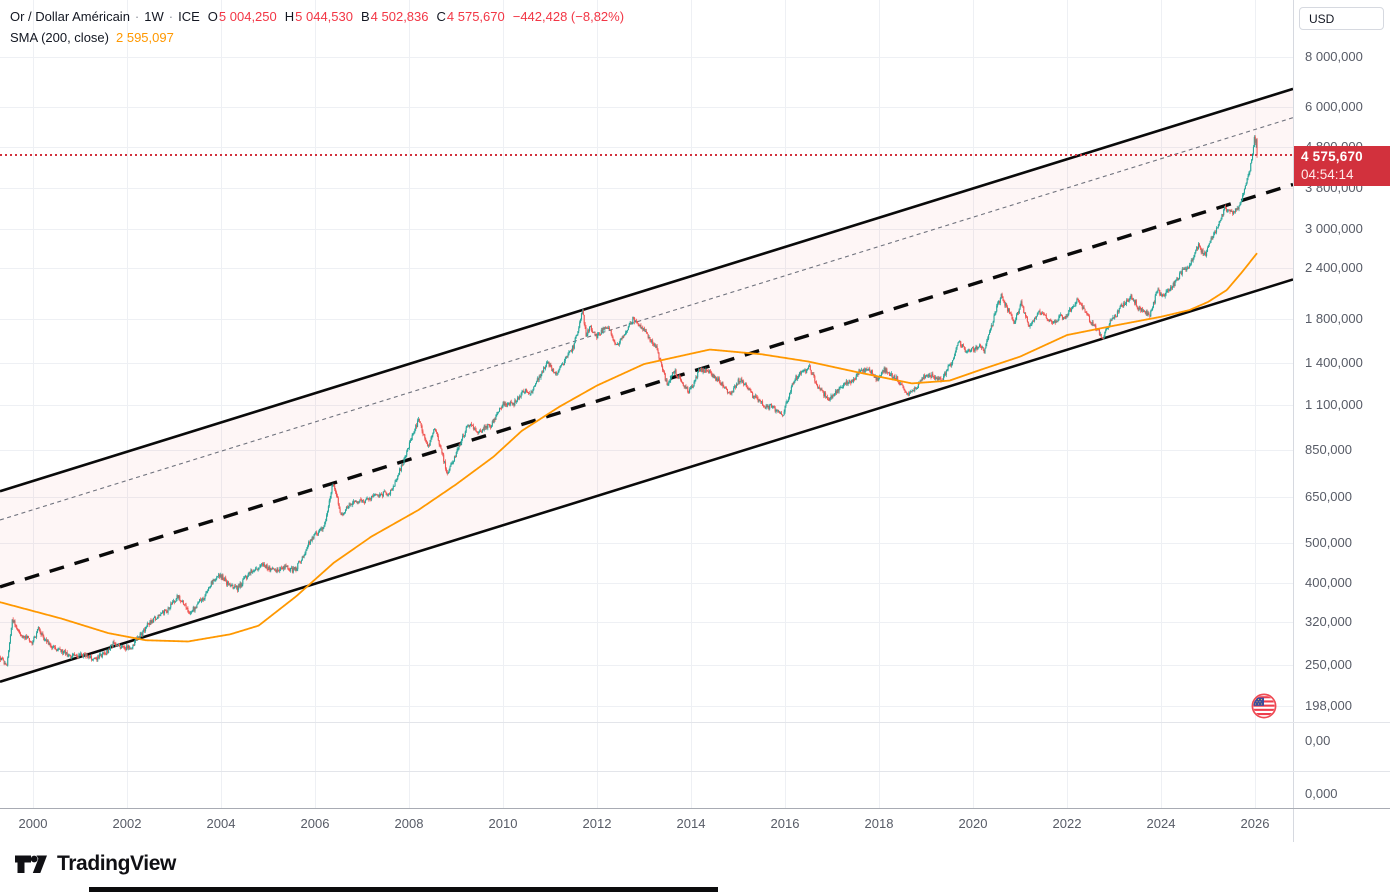 The height and width of the screenshot is (892, 1390). Describe the element at coordinates (1328, 665) in the screenshot. I see `price-tick-label: 250,000` at that location.